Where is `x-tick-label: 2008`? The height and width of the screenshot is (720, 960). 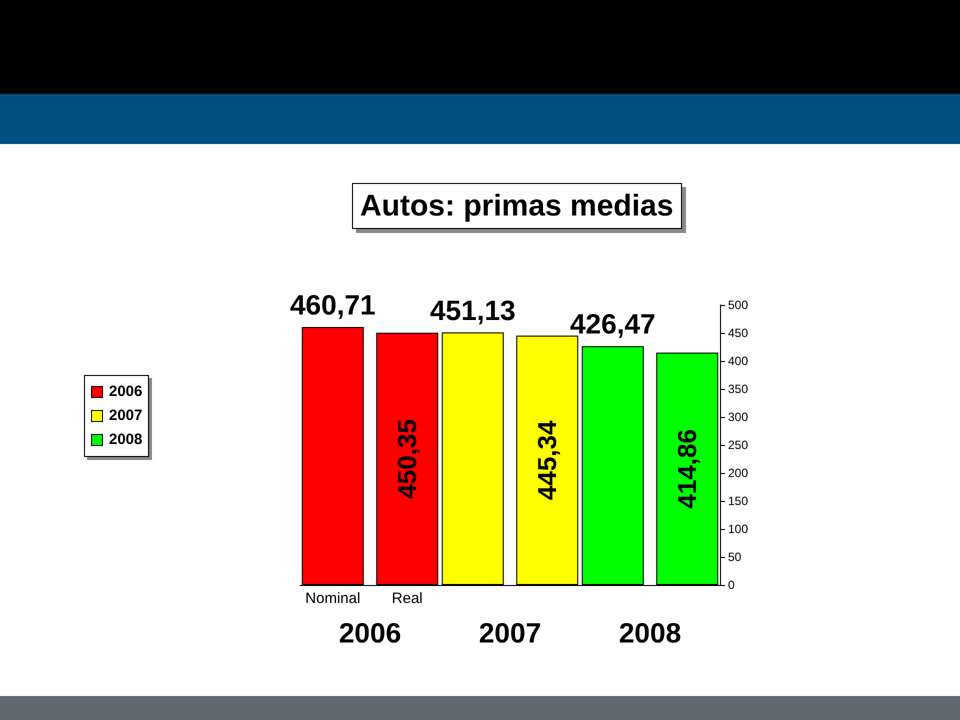 x-tick-label: 2008 is located at coordinates (650, 633).